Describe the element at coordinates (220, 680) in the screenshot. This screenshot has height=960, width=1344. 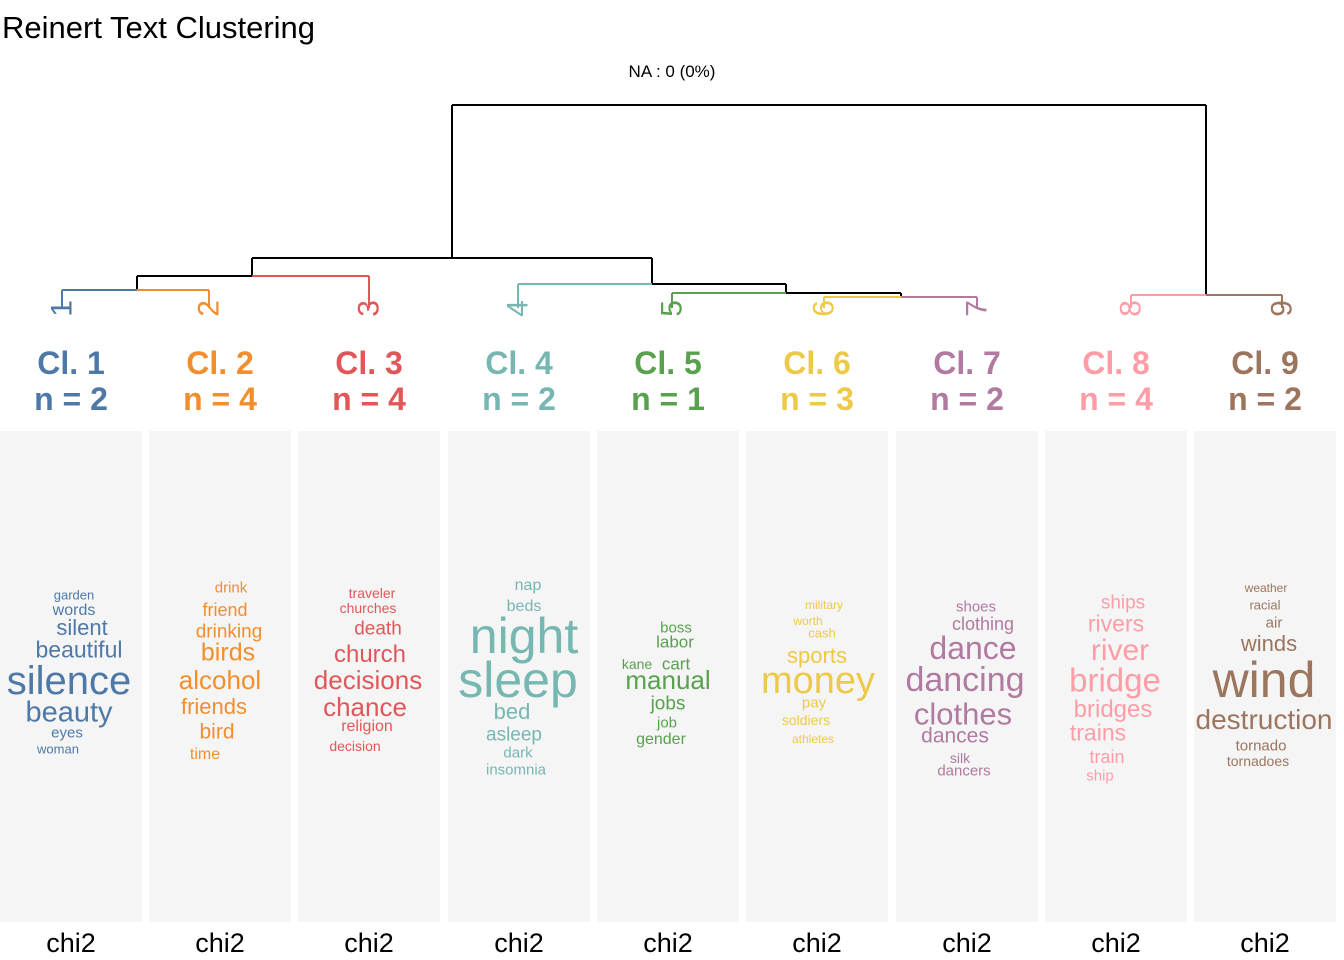
I see `cloud-word: alcohol` at that location.